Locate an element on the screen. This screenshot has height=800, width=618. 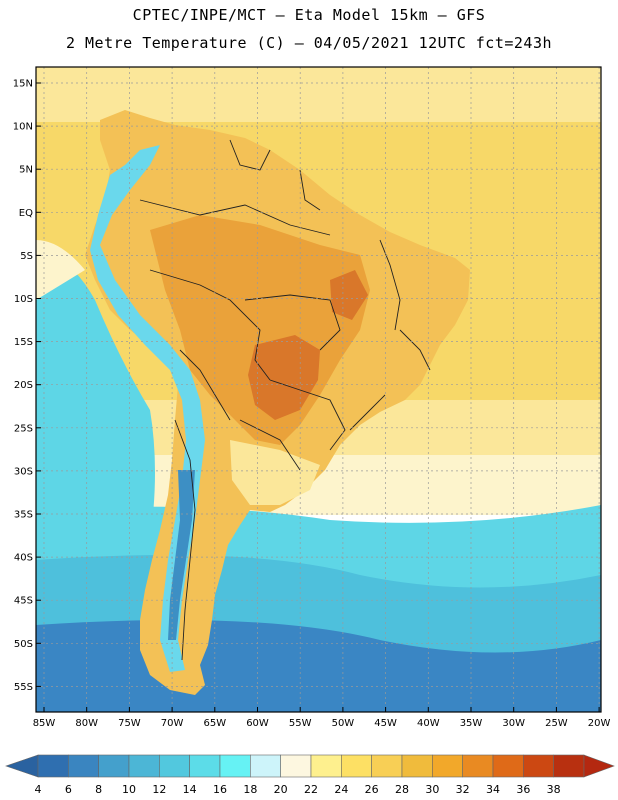
colorbar-label: 12 is located at coordinates (159, 789).